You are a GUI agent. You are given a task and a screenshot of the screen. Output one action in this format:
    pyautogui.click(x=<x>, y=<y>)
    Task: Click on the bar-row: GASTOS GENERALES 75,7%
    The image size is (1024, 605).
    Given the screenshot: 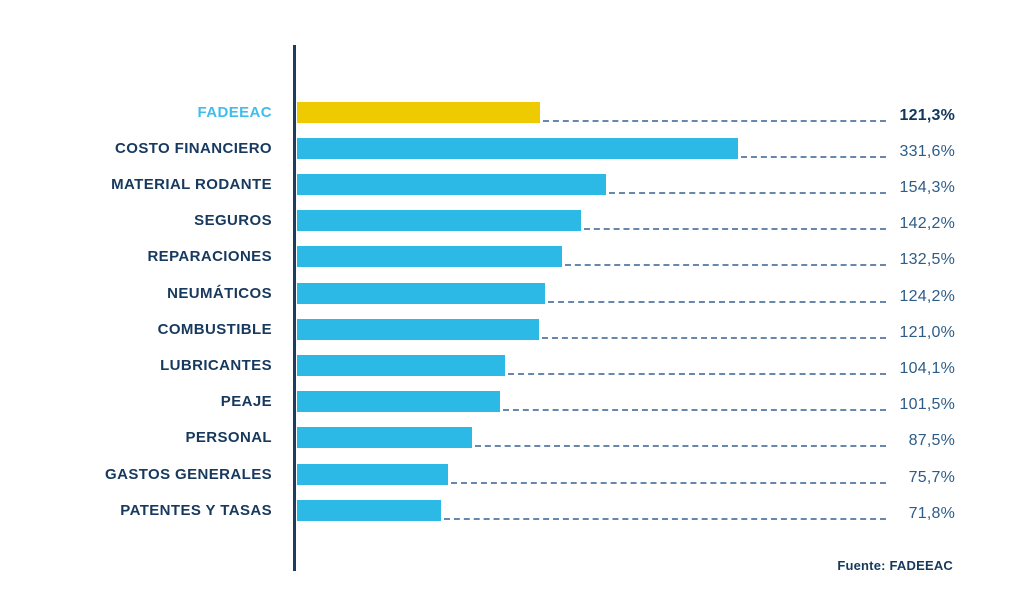 What is the action you would take?
    pyautogui.click(x=512, y=474)
    